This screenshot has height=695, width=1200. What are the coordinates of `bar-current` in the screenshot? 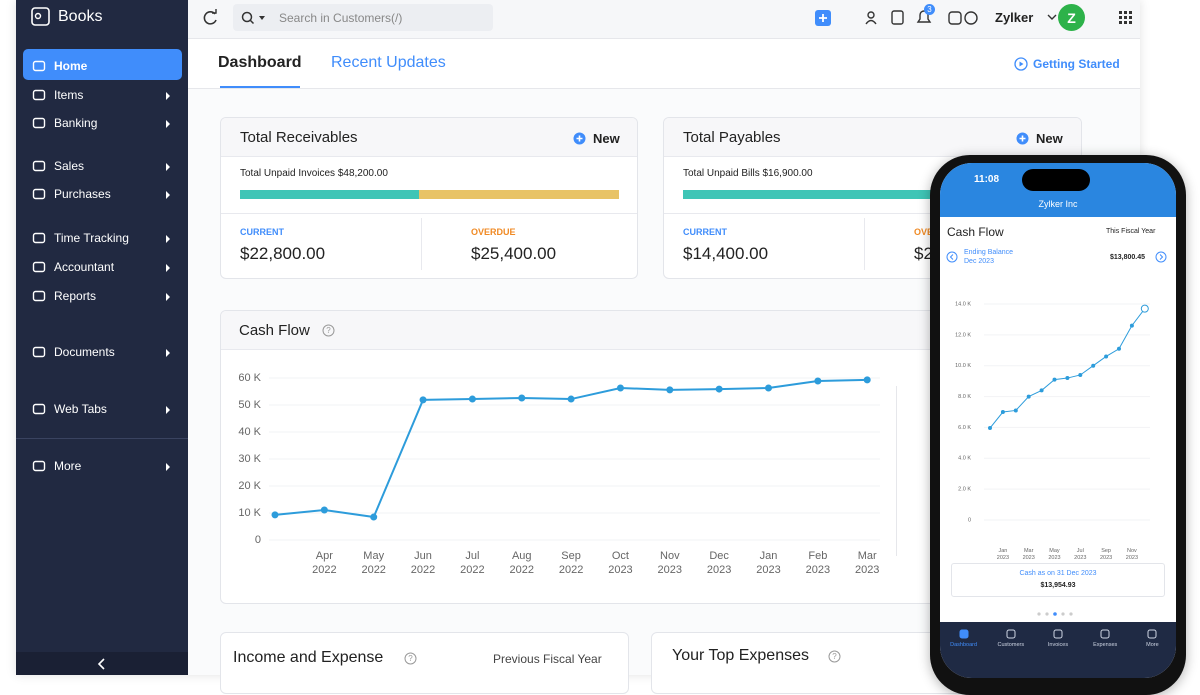 It's located at (844, 194).